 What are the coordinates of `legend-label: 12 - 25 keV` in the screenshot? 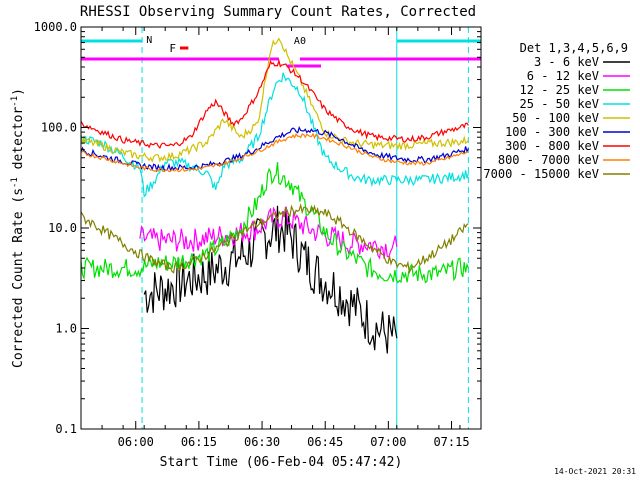 It's located at (559, 90).